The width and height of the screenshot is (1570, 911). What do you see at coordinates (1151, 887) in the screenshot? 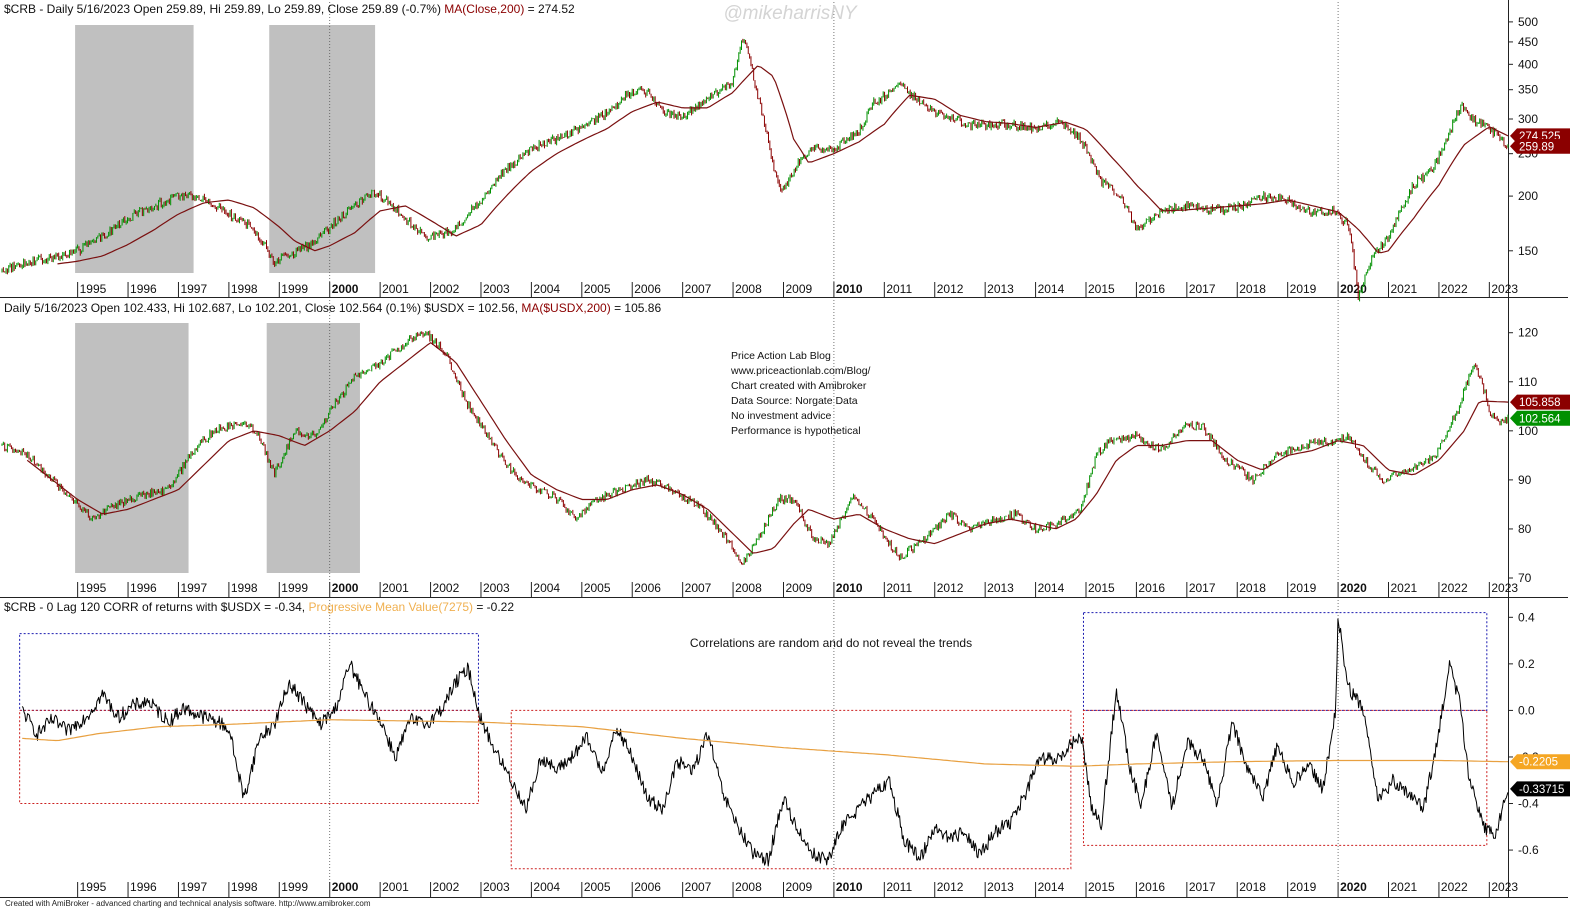
I see `x-tick-label: 2016` at bounding box center [1151, 887].